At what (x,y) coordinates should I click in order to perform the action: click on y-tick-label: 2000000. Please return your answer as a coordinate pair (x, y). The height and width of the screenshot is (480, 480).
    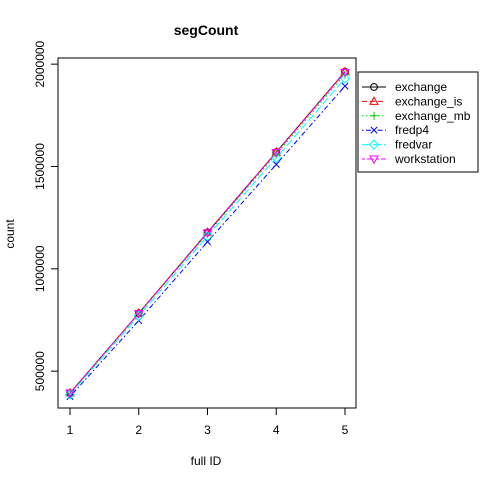
    Looking at the image, I should click on (40, 63).